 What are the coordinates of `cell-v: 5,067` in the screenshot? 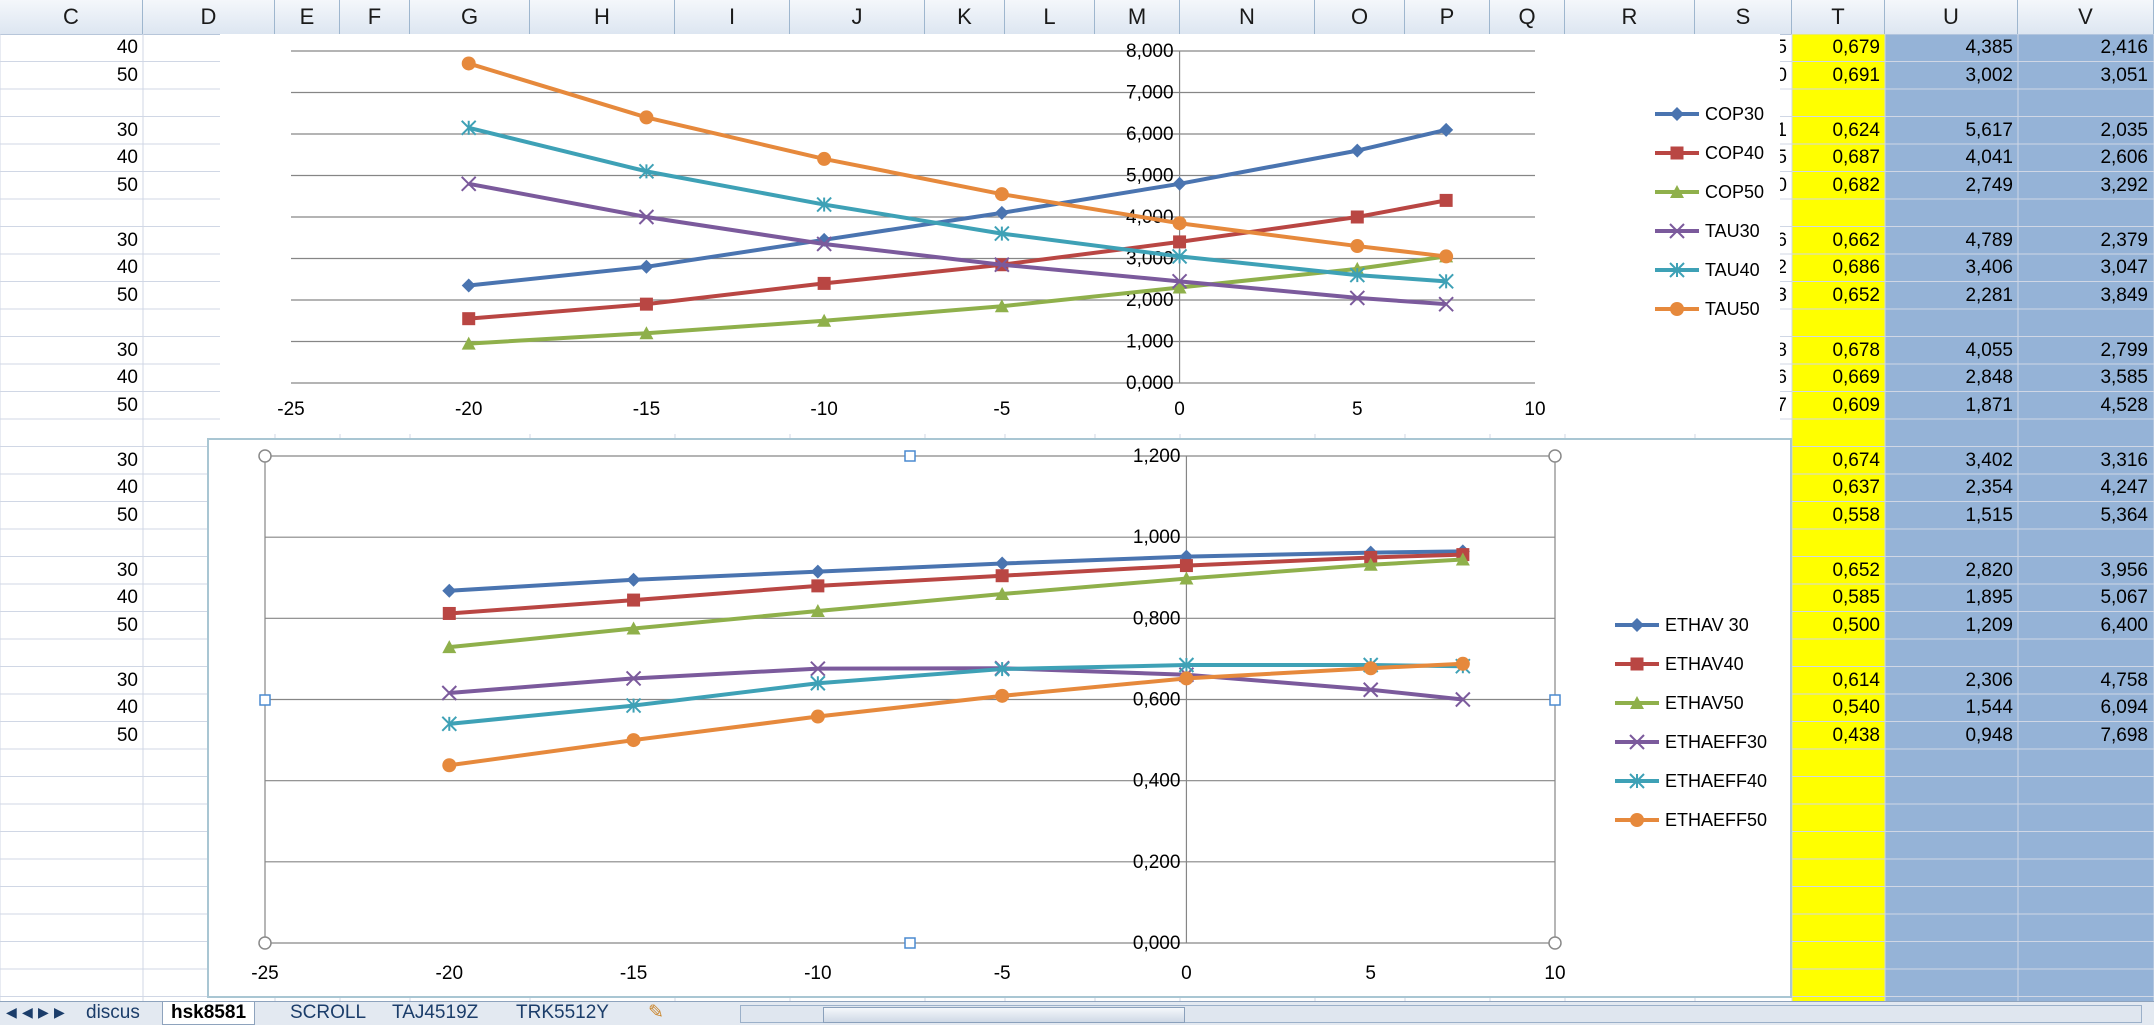 It's located at (2124, 597).